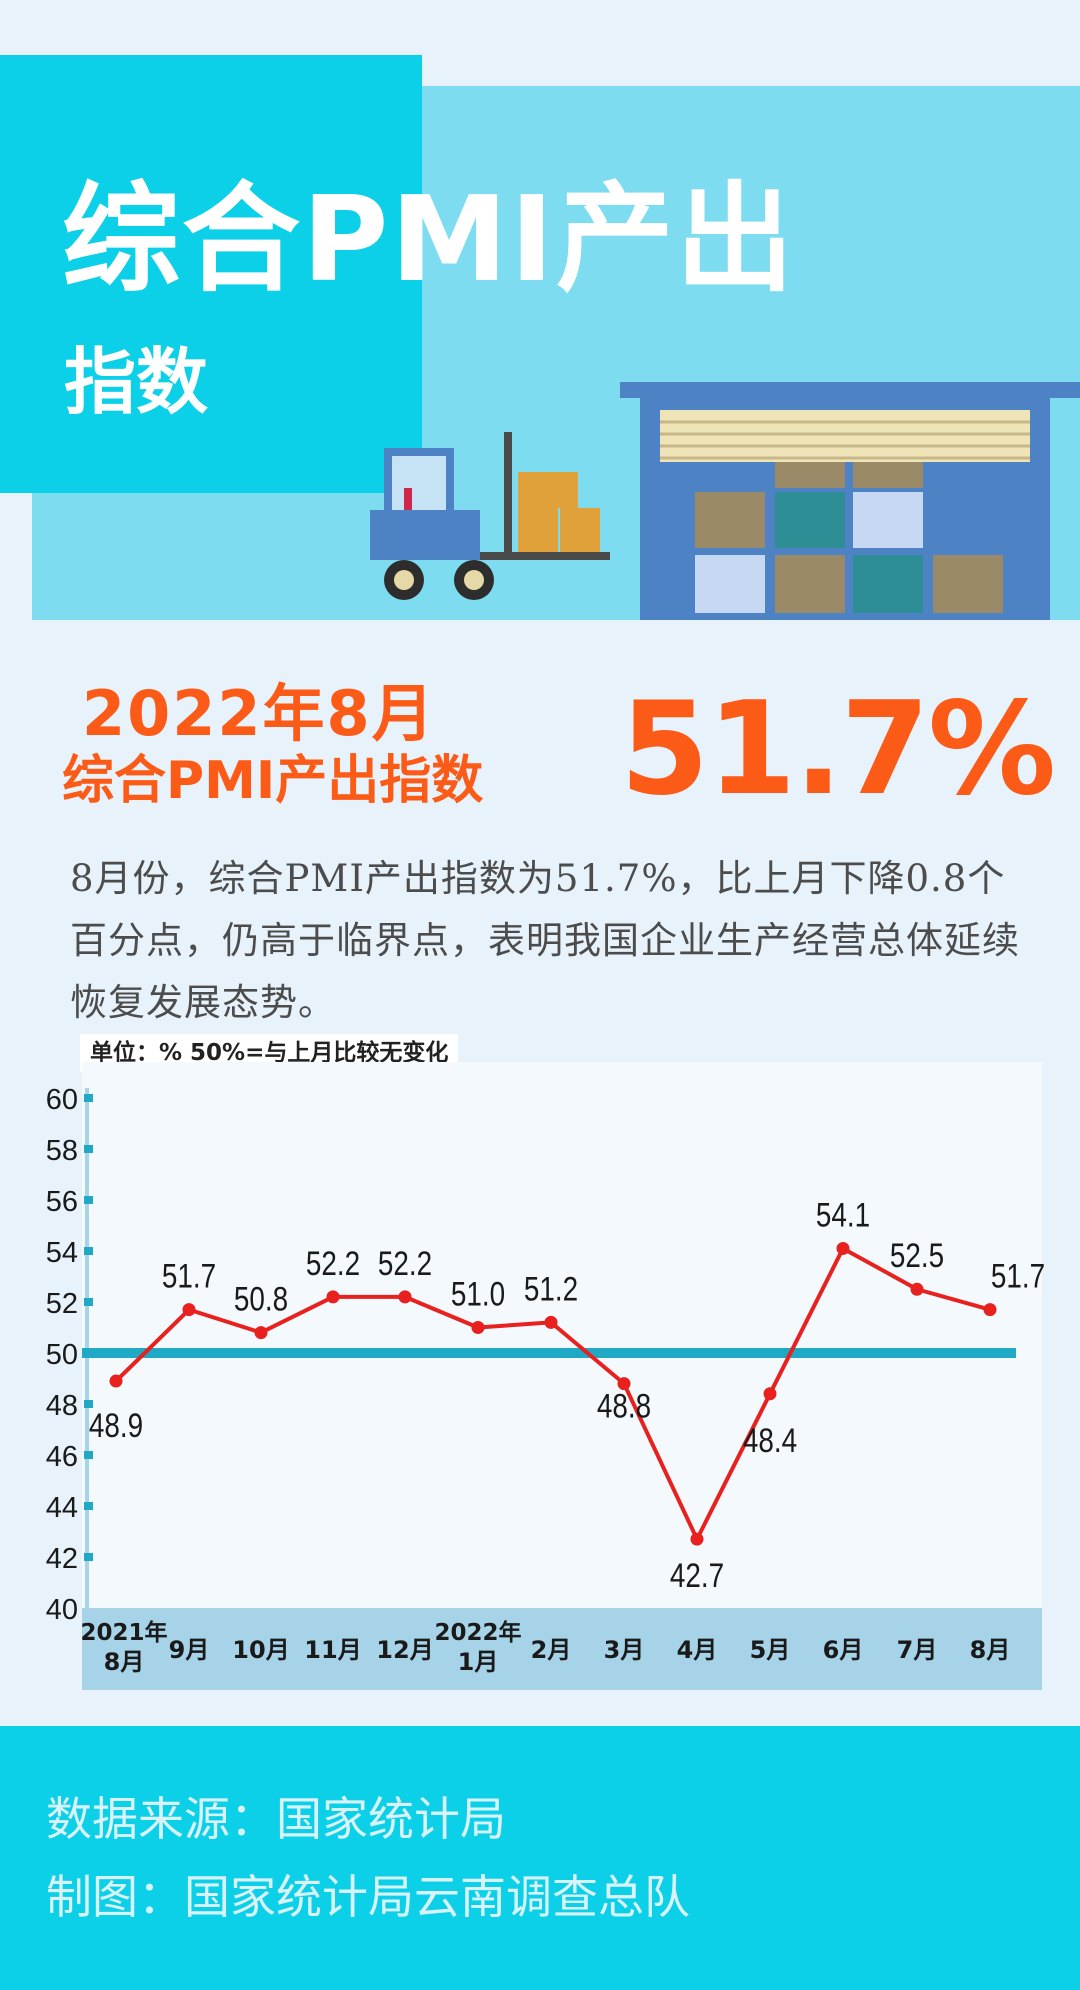 The image size is (1080, 1990). I want to click on y-tick-label: 60, so click(62, 1100).